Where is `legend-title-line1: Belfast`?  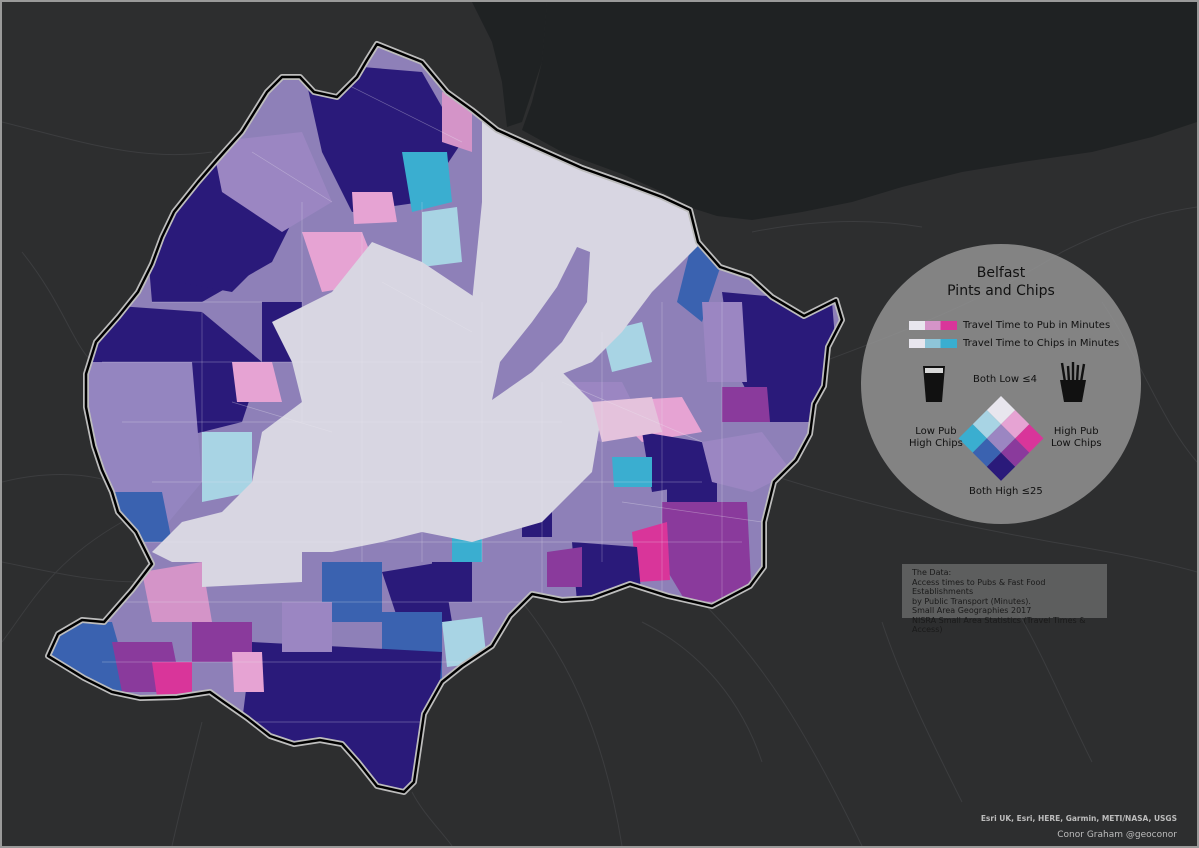
legend-title-line1: Belfast is located at coordinates (1001, 273).